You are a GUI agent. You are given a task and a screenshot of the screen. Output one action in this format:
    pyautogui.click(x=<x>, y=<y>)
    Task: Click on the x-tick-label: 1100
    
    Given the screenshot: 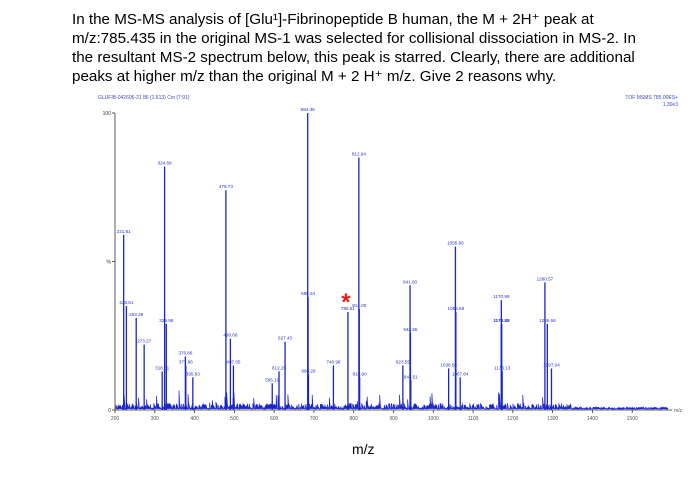 What is the action you would take?
    pyautogui.click(x=473, y=419)
    